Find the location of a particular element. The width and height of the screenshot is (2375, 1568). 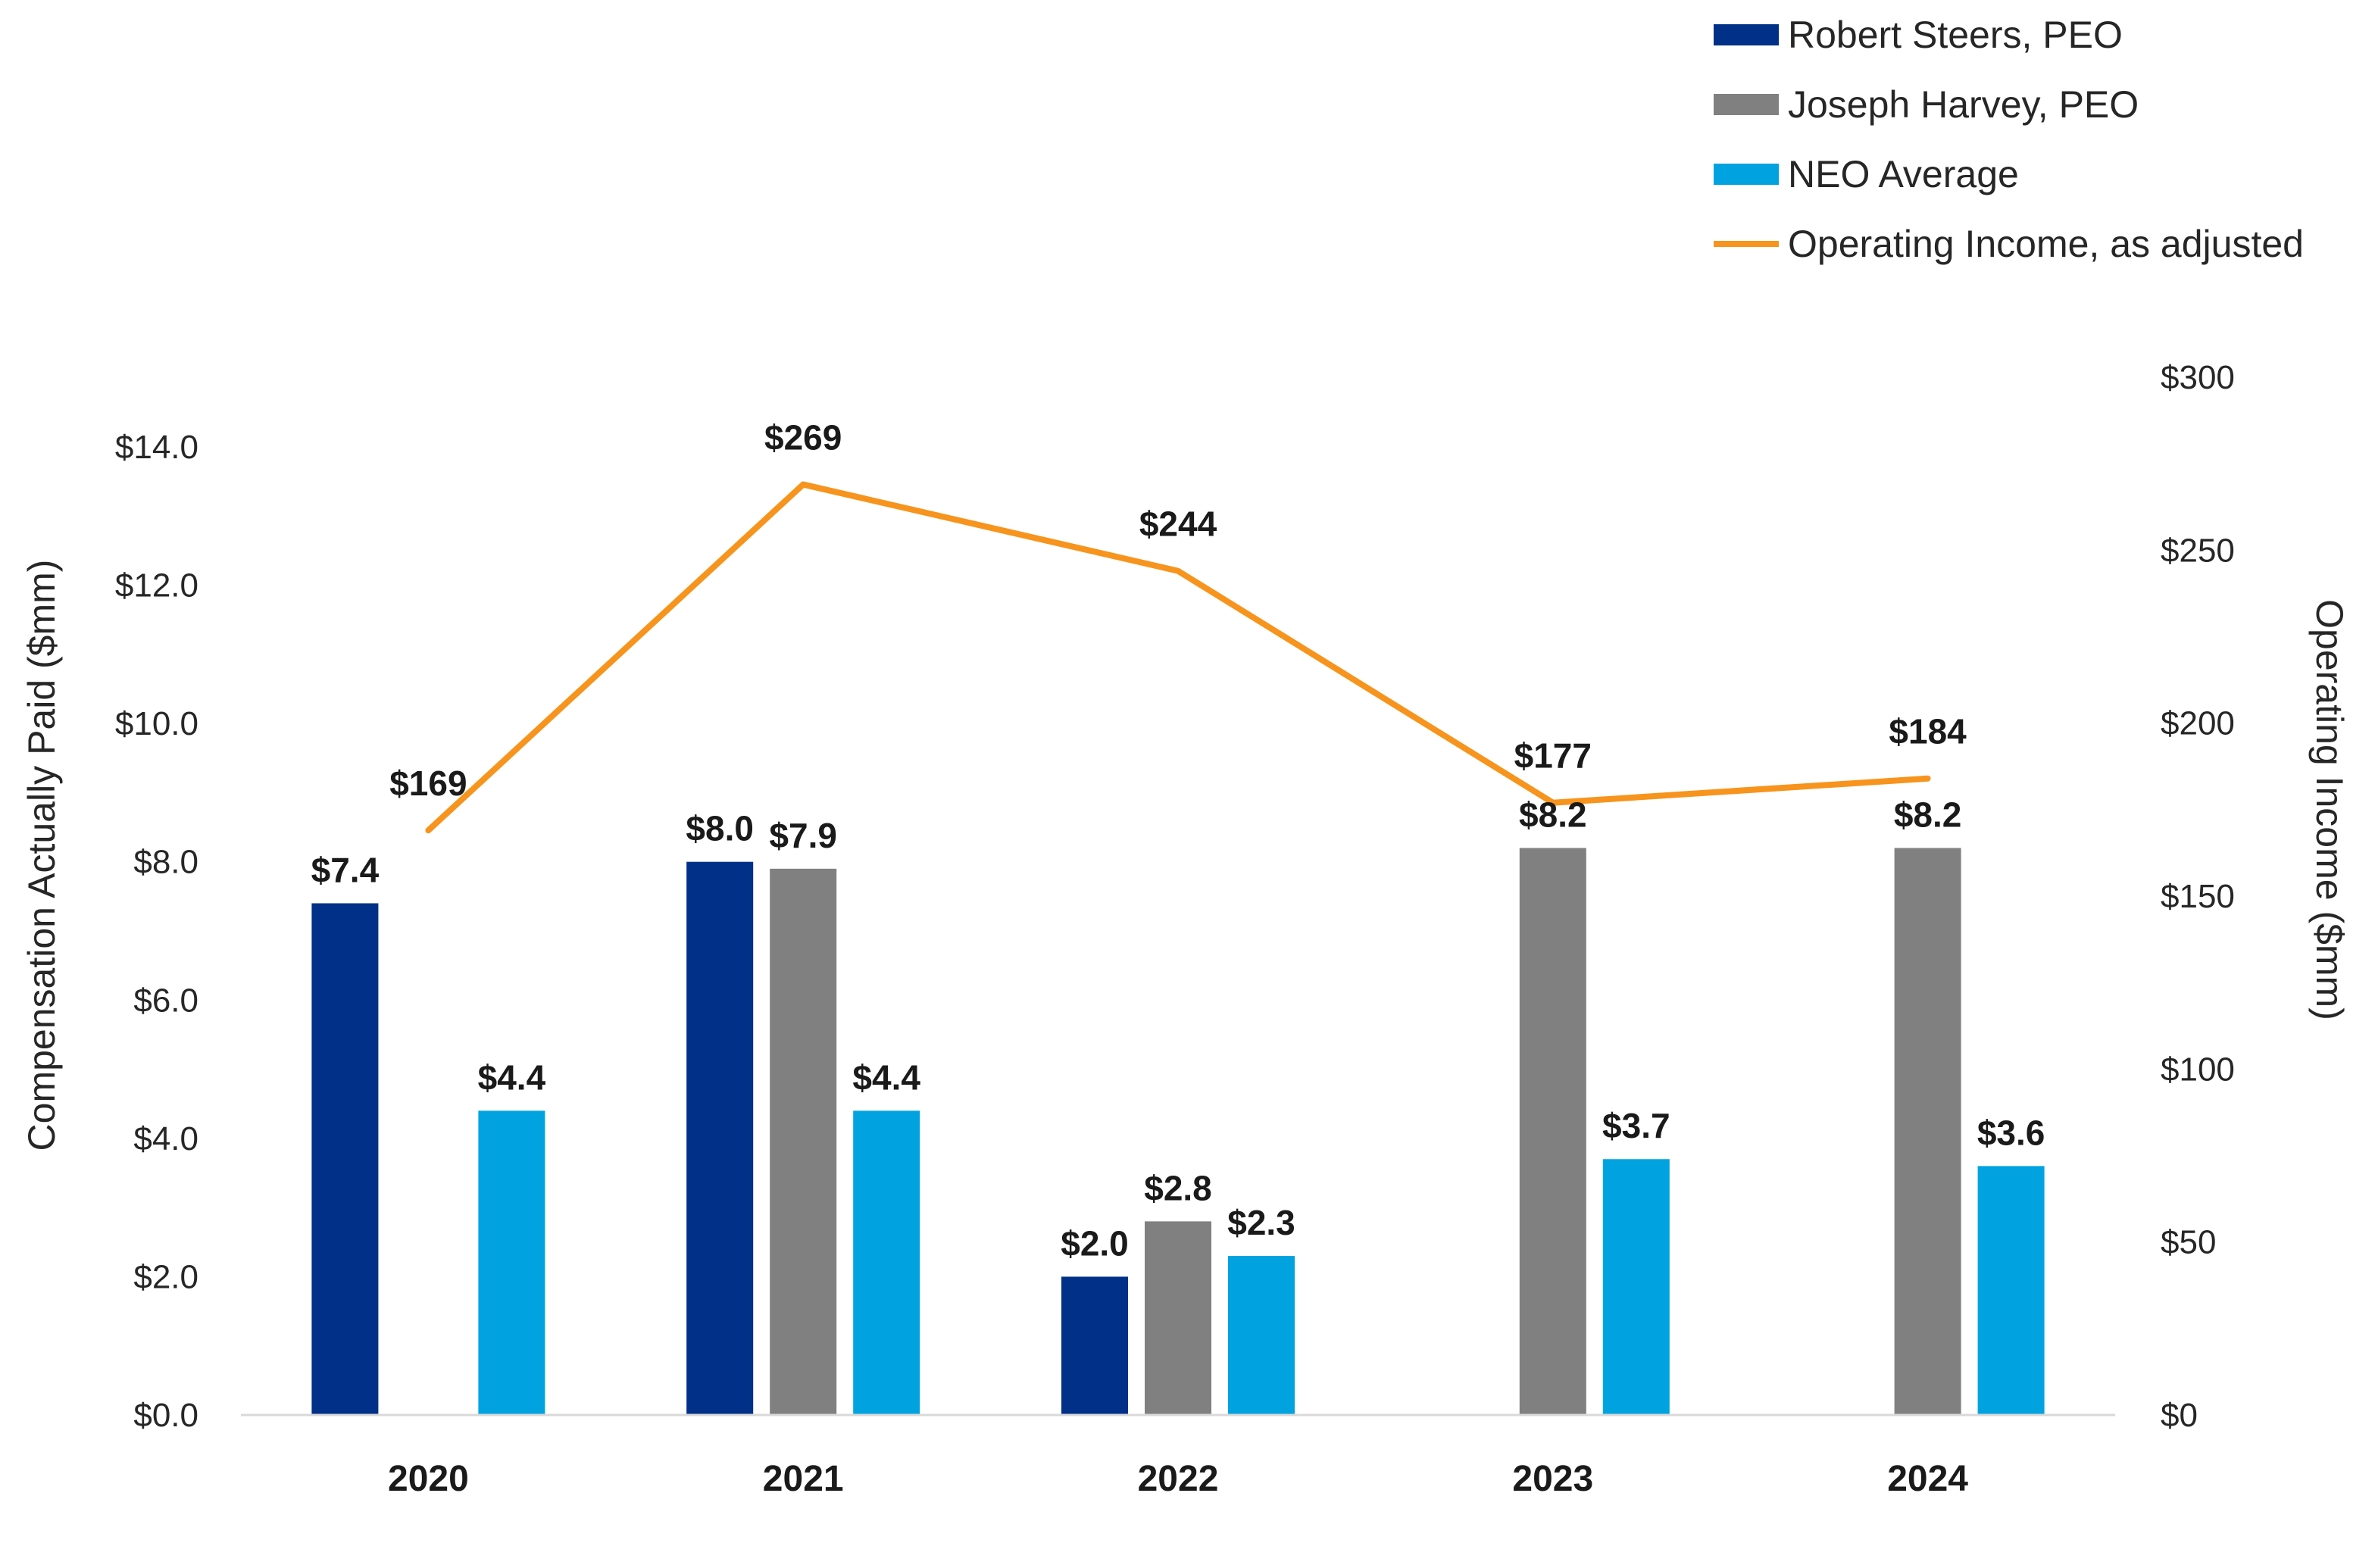

bar-neo-average-2023 is located at coordinates (1636, 1287).